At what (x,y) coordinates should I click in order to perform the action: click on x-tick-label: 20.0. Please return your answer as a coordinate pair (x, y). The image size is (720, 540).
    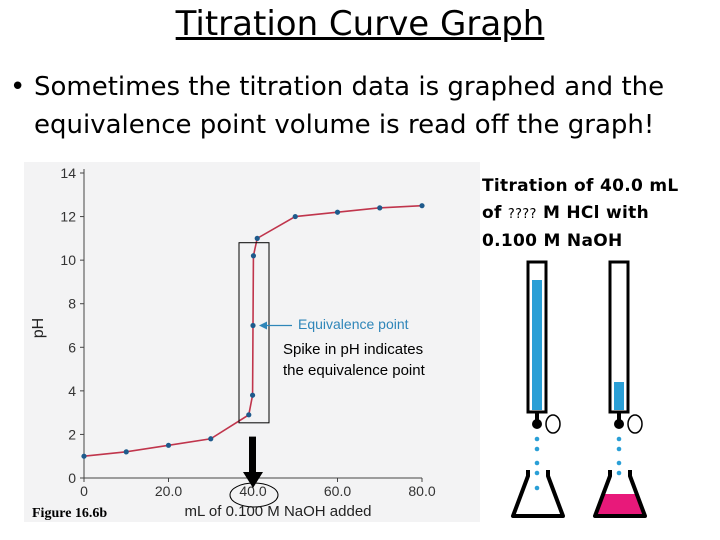
    Looking at the image, I should click on (168, 491).